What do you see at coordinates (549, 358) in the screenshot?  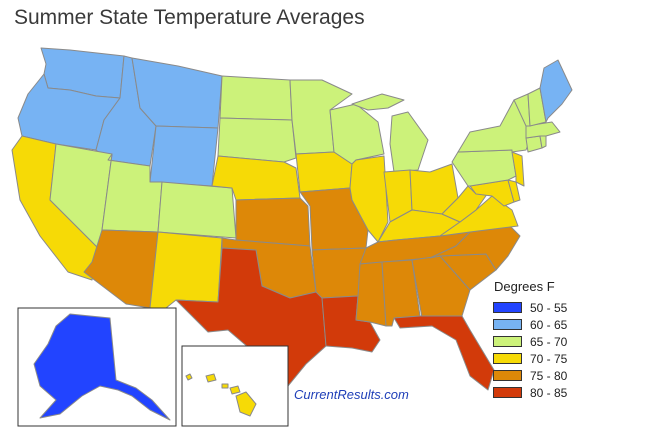 I see `legend-label: 70 - 75` at bounding box center [549, 358].